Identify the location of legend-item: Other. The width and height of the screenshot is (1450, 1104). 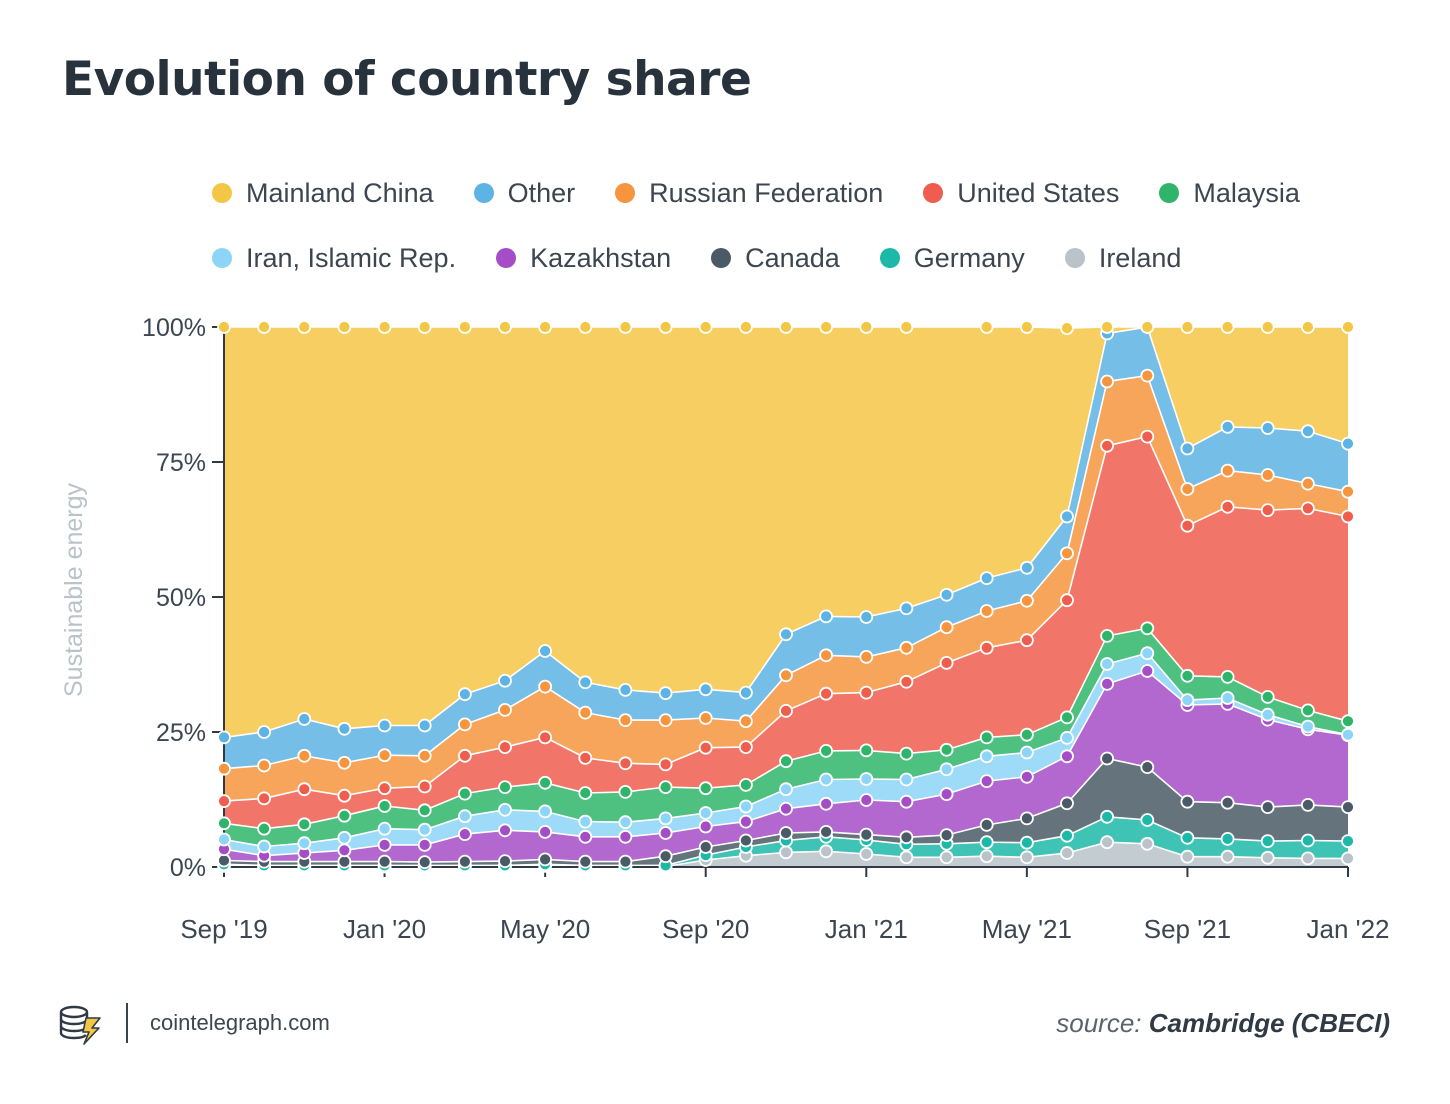
(524, 193).